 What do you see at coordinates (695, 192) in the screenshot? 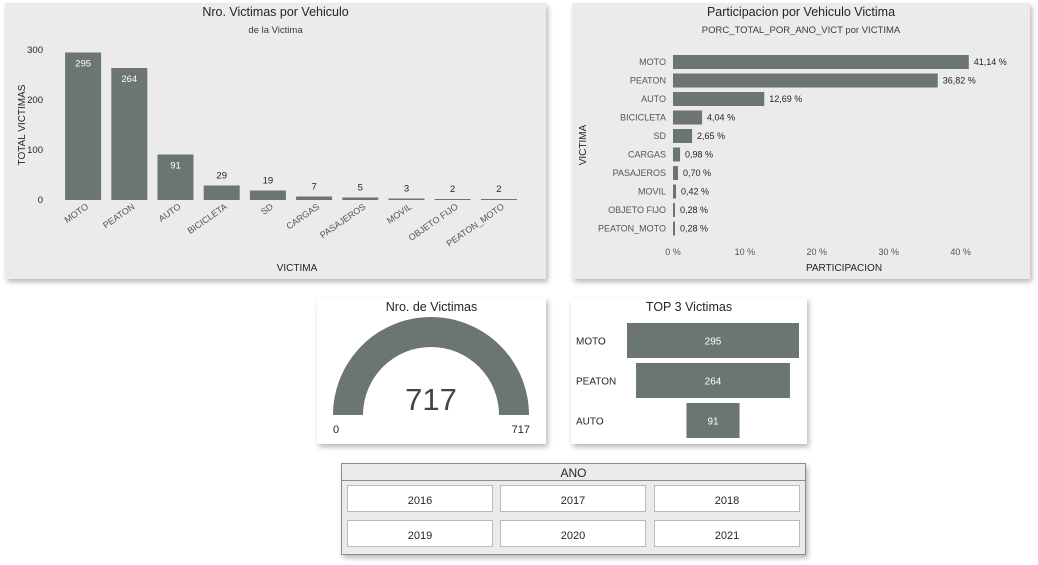
I see `data-label-movil: 0,42 %` at bounding box center [695, 192].